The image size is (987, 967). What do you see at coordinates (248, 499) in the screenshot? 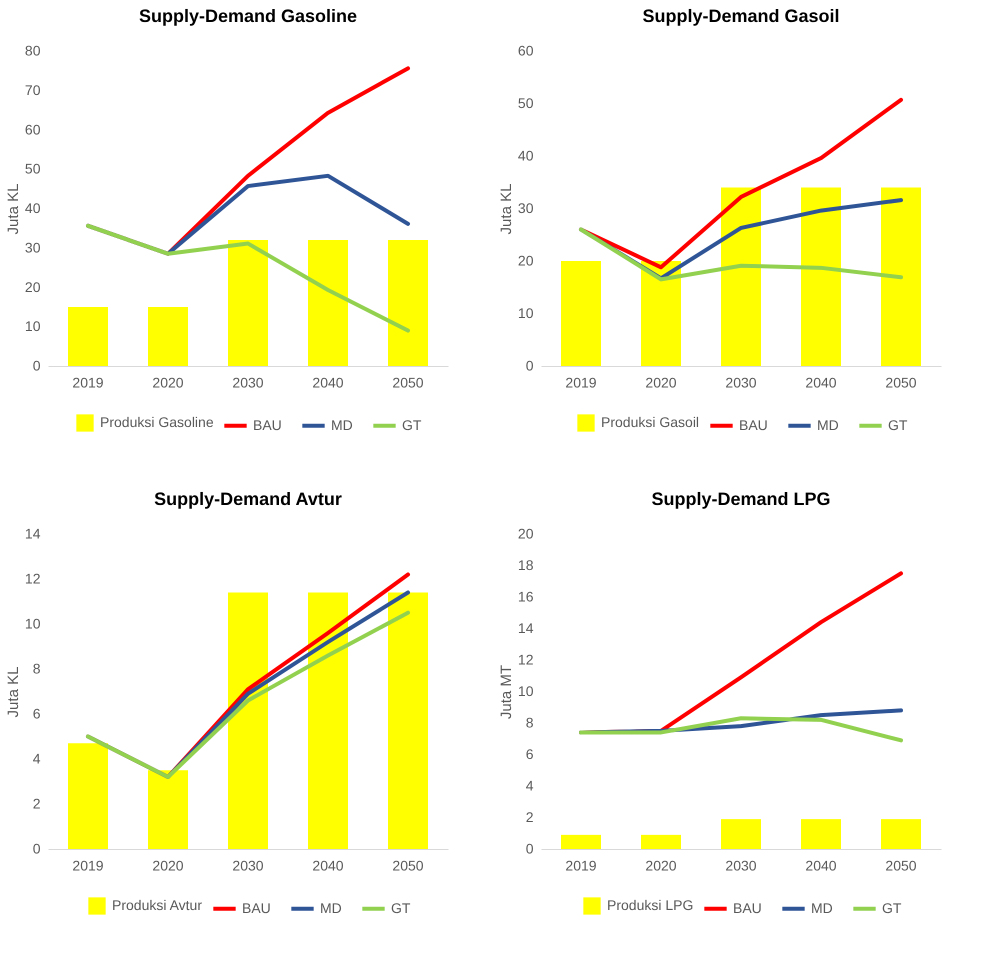
I see `chart-title: Supply-Demand Avtur` at bounding box center [248, 499].